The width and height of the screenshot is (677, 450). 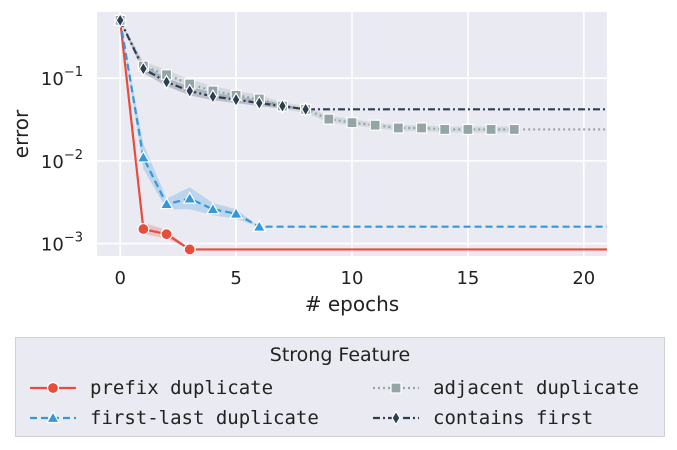 I want to click on band-first-last-duplicate, so click(x=190, y=123).